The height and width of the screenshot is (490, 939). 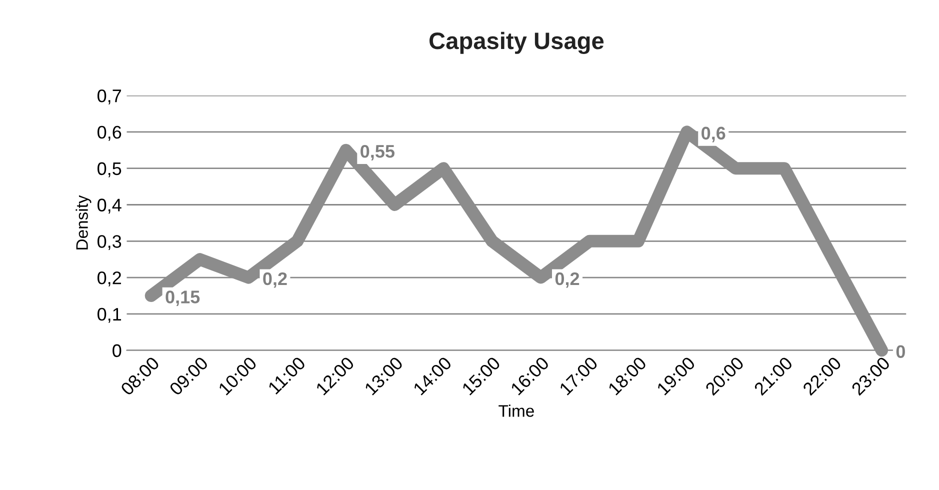 What do you see at coordinates (714, 134) in the screenshot?
I see `data-label: 0,6` at bounding box center [714, 134].